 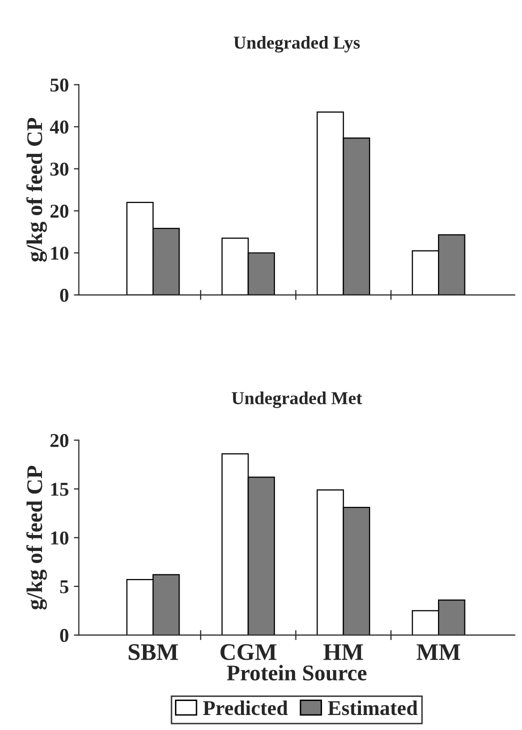 What do you see at coordinates (59, 169) in the screenshot?
I see `y-tick-label: 30` at bounding box center [59, 169].